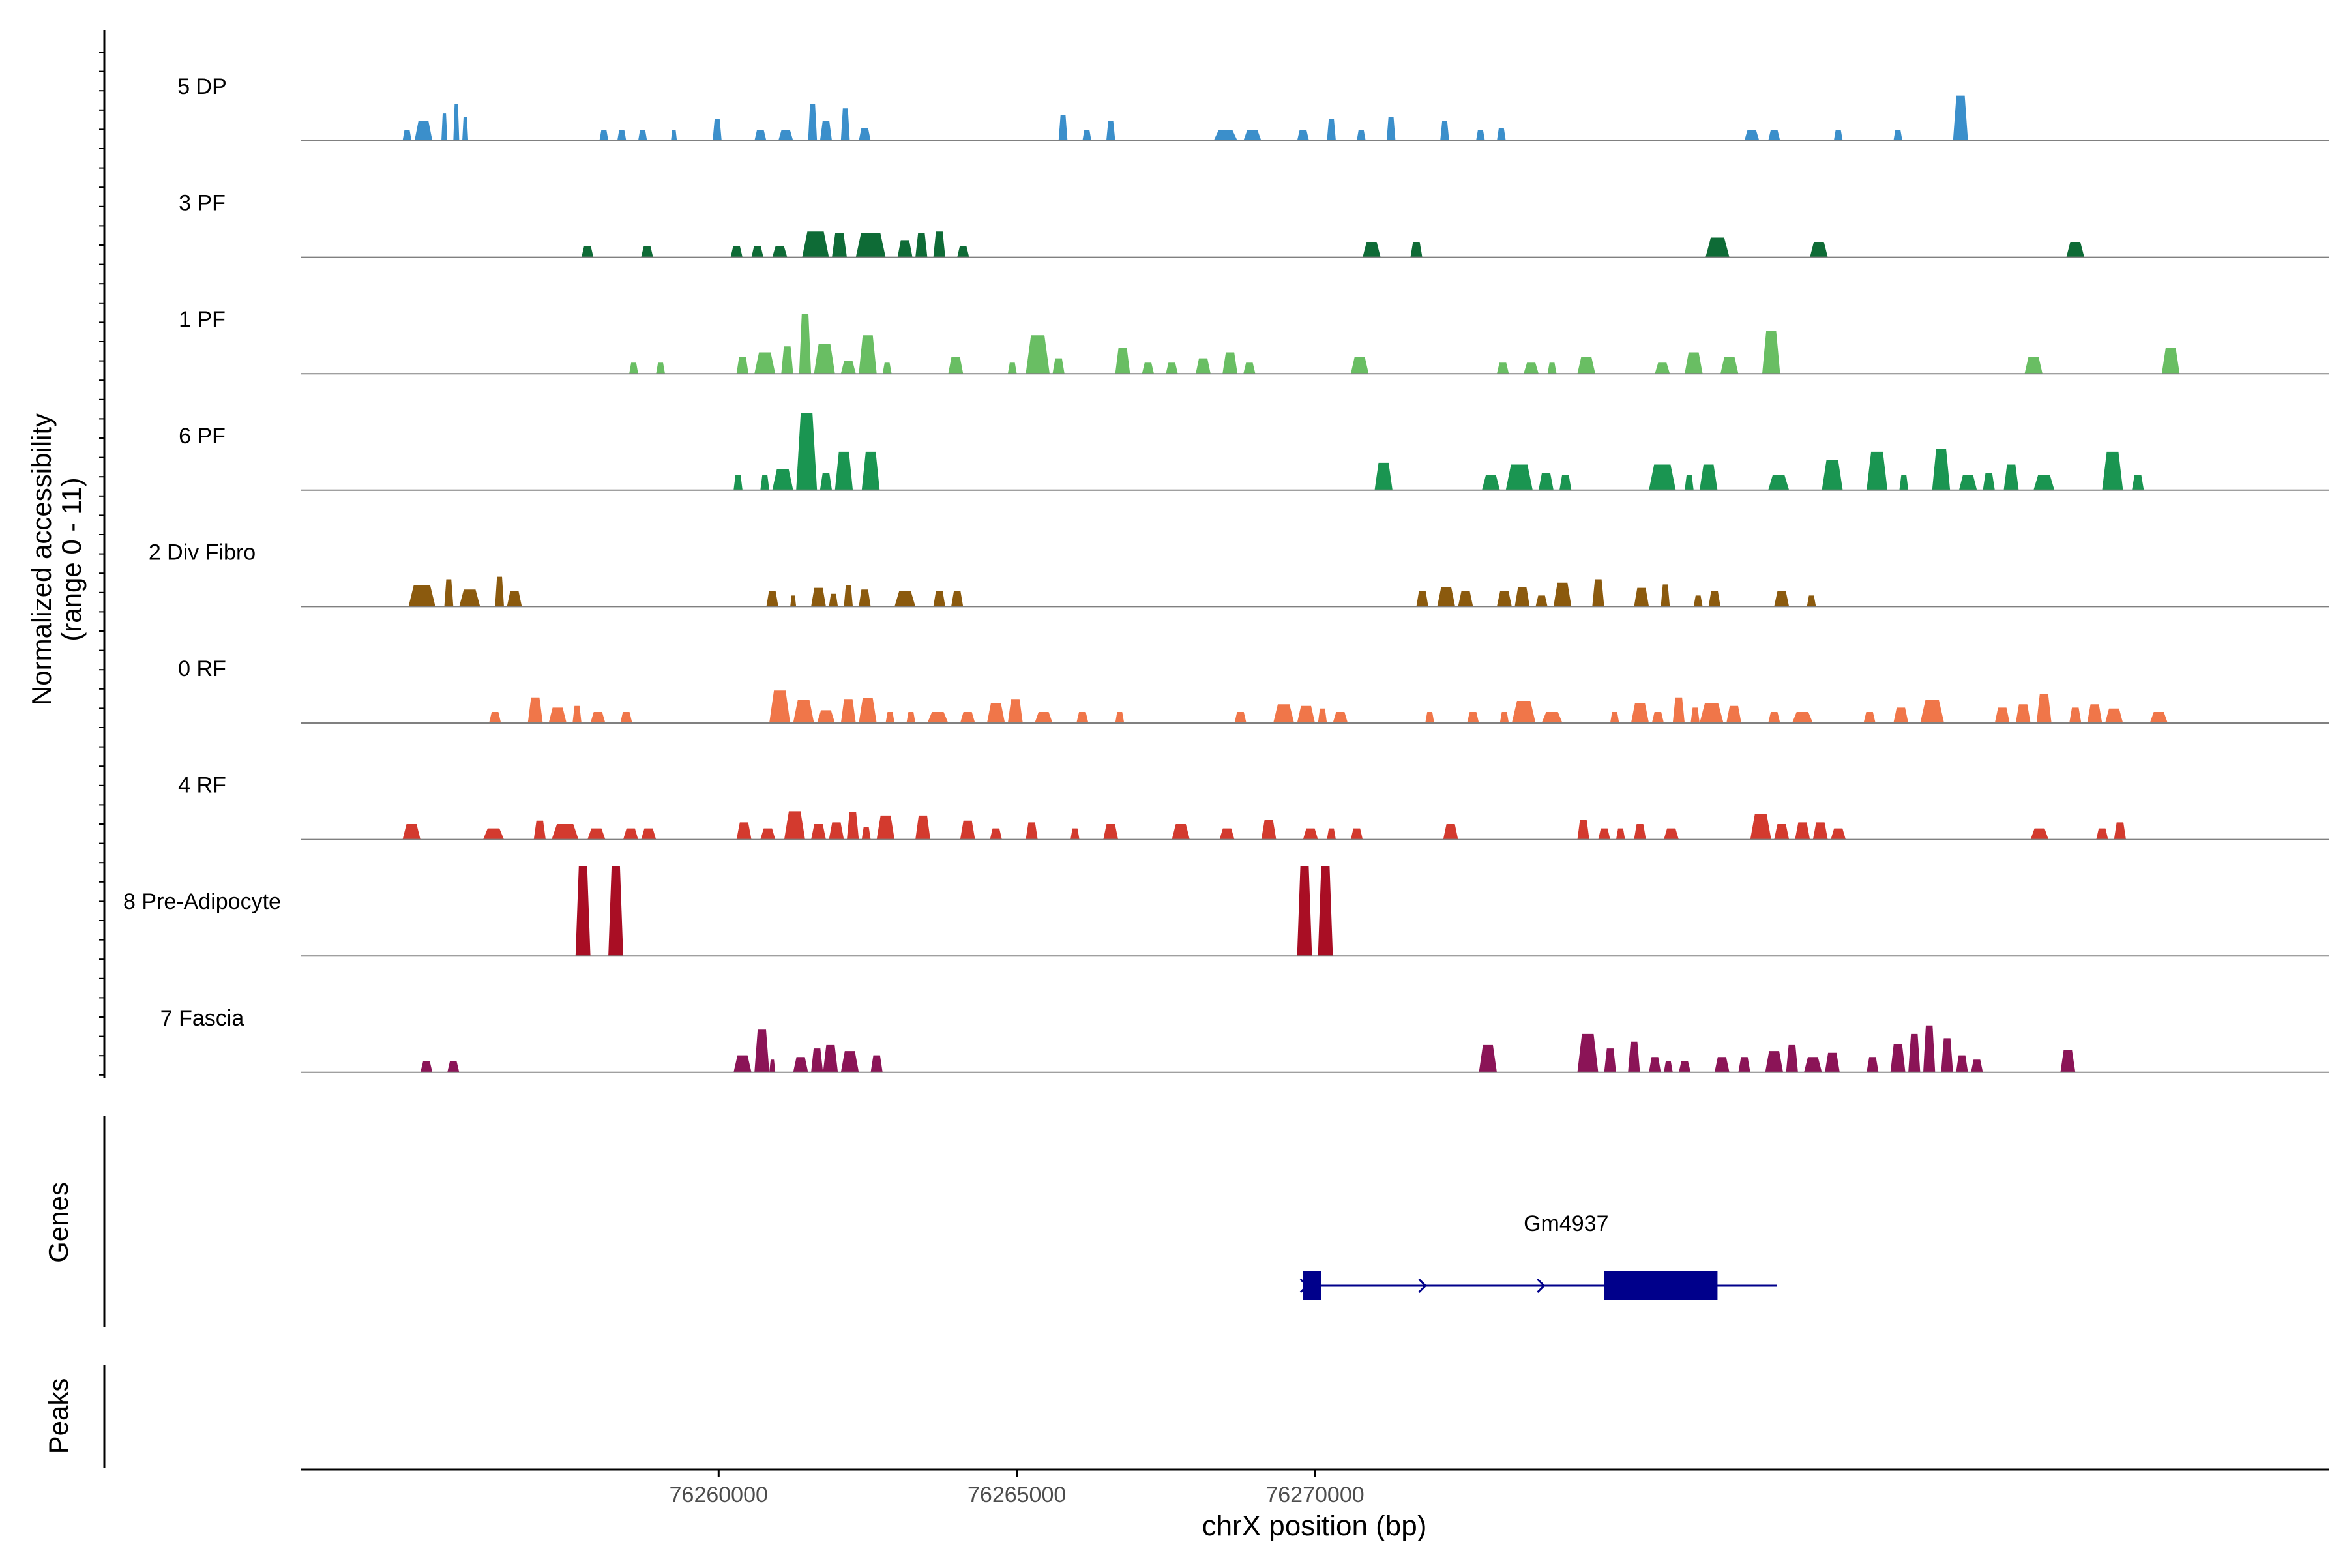 This screenshot has width=2347, height=1568. What do you see at coordinates (1315, 1488) in the screenshot?
I see `x-axis: 76260000 76265000 76270000` at bounding box center [1315, 1488].